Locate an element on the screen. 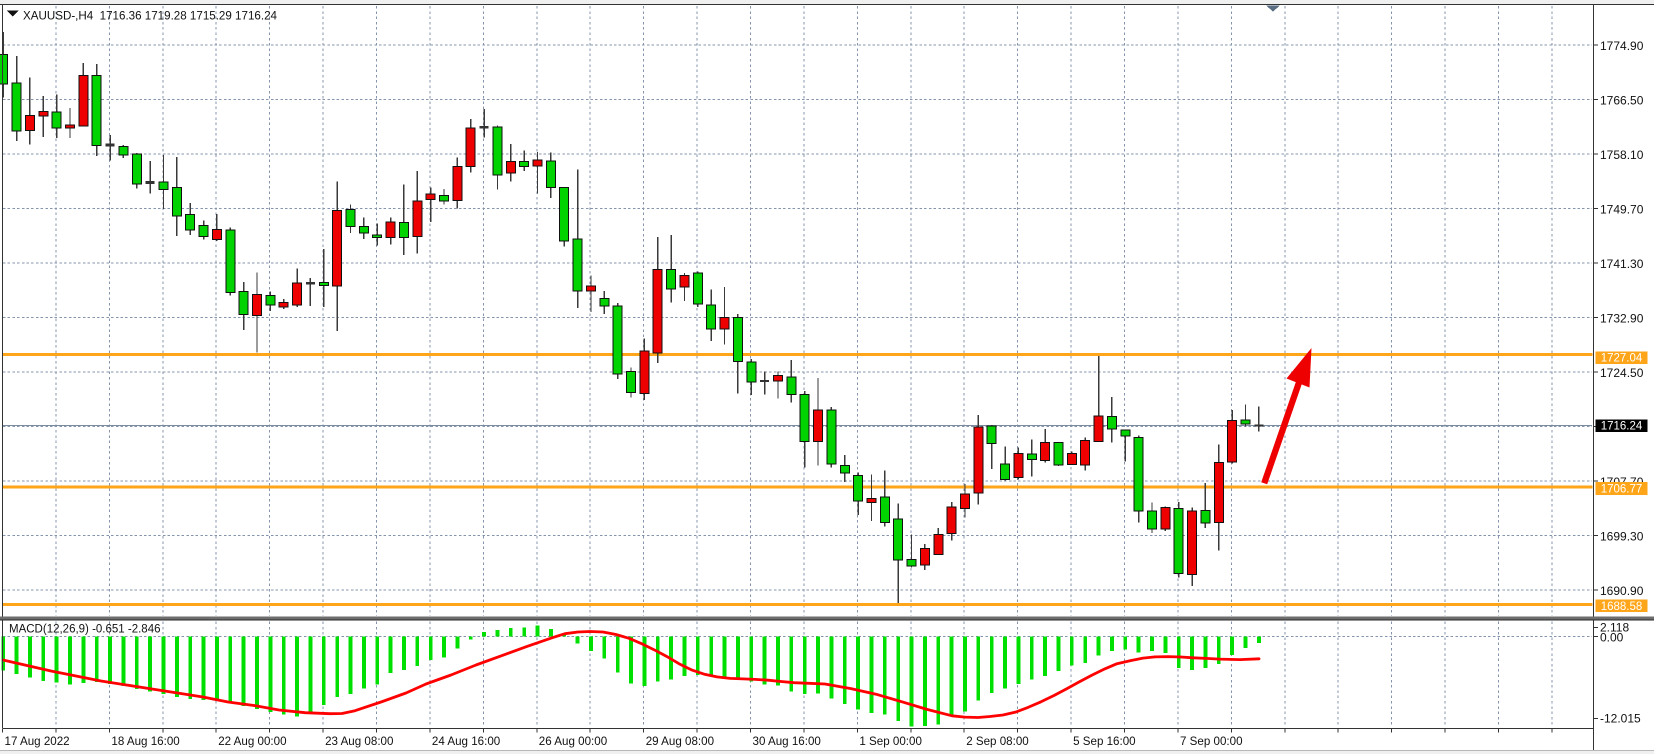  svg-text: 1749.70 is located at coordinates (1622, 210).